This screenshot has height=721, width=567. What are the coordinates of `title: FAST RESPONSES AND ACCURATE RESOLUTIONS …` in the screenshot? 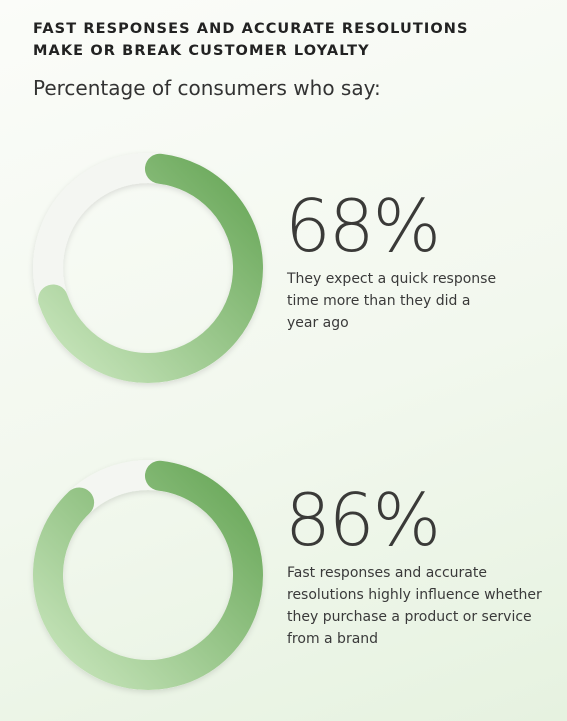 It's located at (251, 40).